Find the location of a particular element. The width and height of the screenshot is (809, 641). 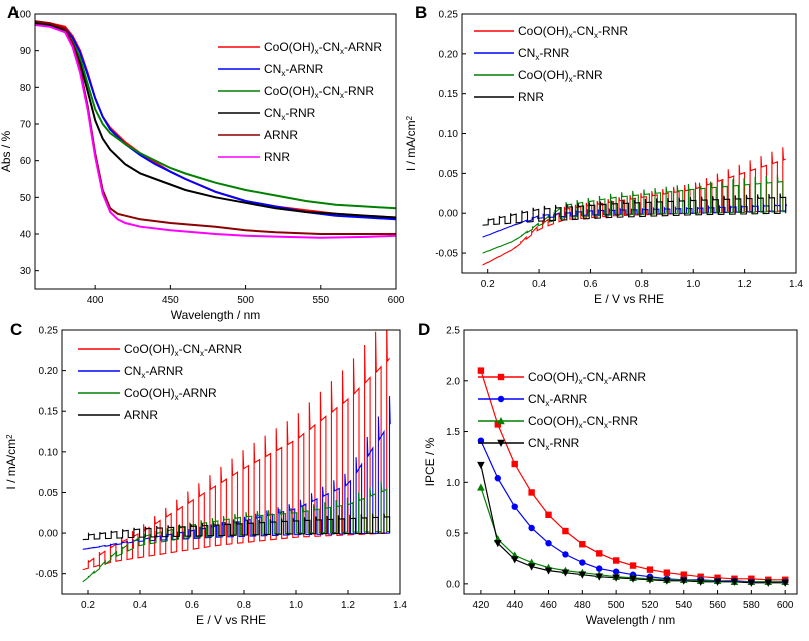

y-tick-label: 0.00 is located at coordinates (449, 214).